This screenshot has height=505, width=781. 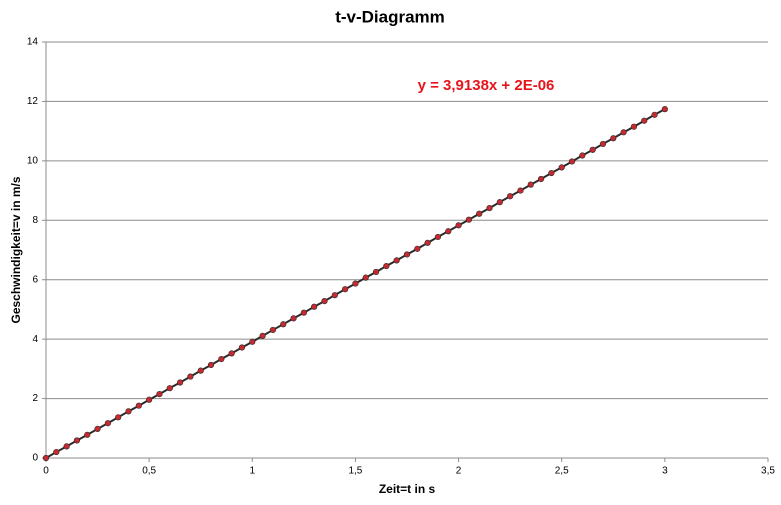 What do you see at coordinates (35, 458) in the screenshot?
I see `y-tick-label: 0` at bounding box center [35, 458].